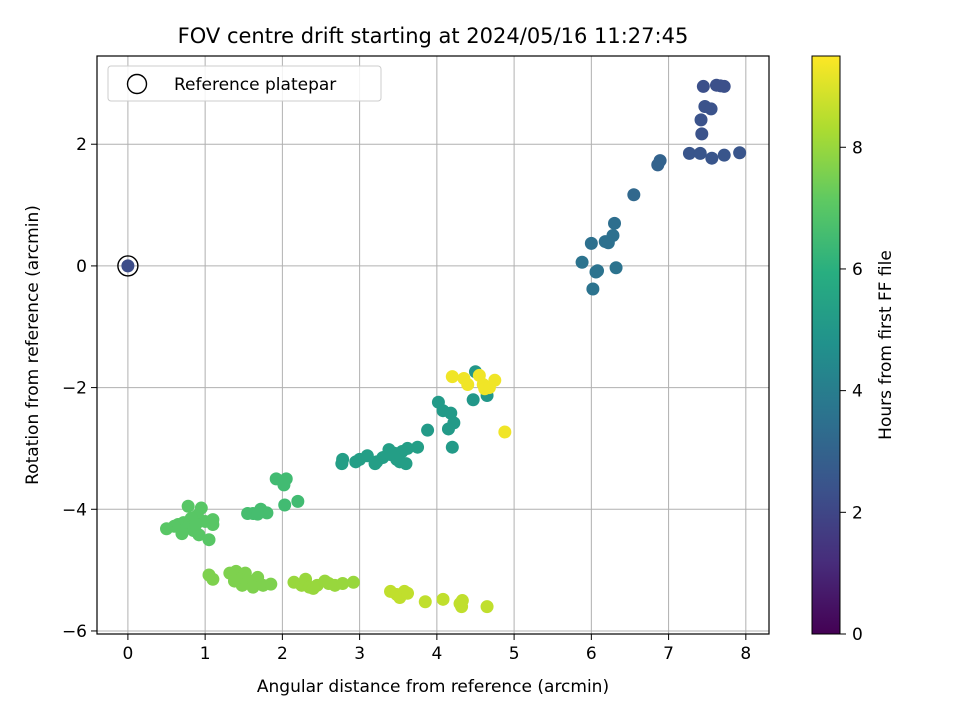 This screenshot has width=960, height=720. I want to click on colorbar: 0 2 4 6 8 Hours from first FF file, so click(853, 350).